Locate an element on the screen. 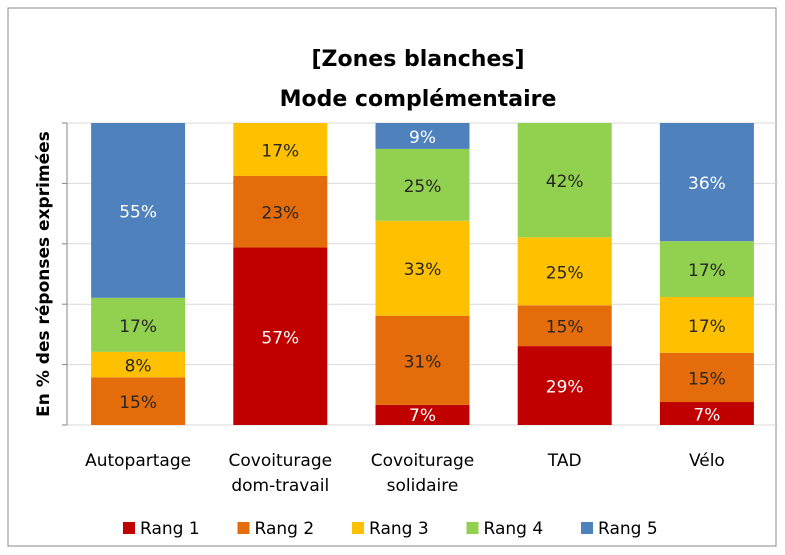 Image resolution: width=785 pixels, height=555 pixels. x-tick-label: Covoiturage solidaire is located at coordinates (423, 473).